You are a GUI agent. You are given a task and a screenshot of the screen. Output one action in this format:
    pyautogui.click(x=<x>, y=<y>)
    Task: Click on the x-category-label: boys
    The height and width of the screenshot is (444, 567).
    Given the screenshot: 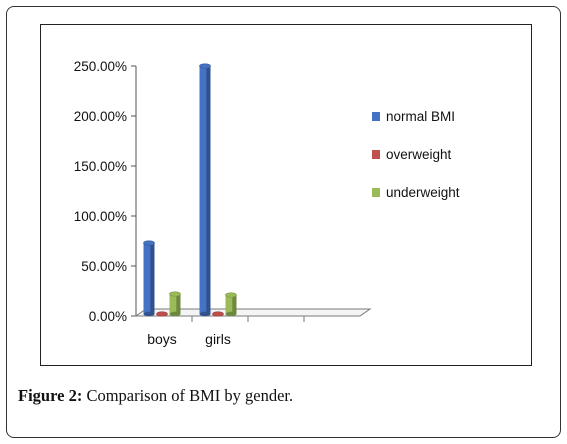 What is the action you would take?
    pyautogui.click(x=162, y=339)
    